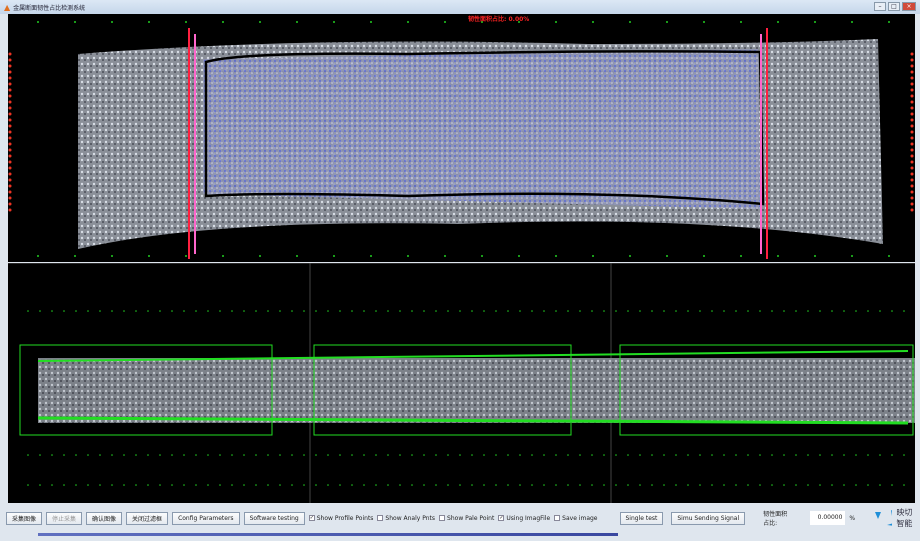  I want to click on show-pale-point-checkbox: Show Pale Point, so click(466, 518).